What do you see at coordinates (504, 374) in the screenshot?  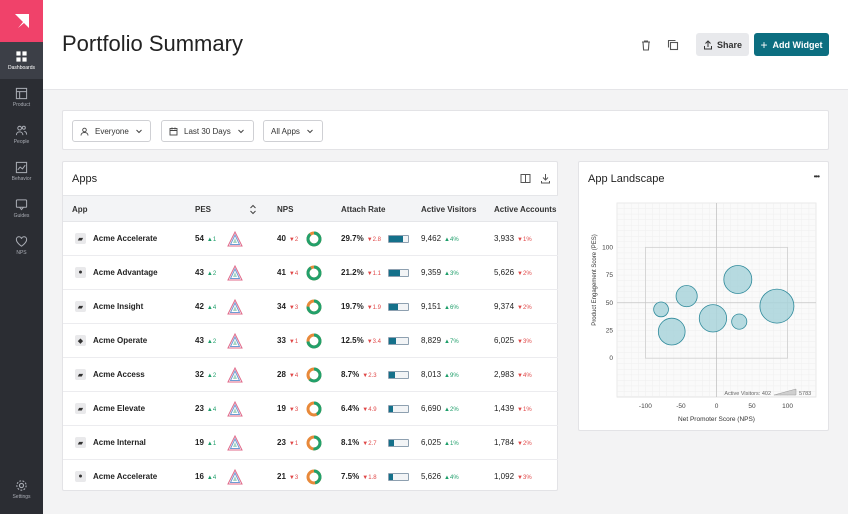 I see `active-accounts-value: 2,983` at bounding box center [504, 374].